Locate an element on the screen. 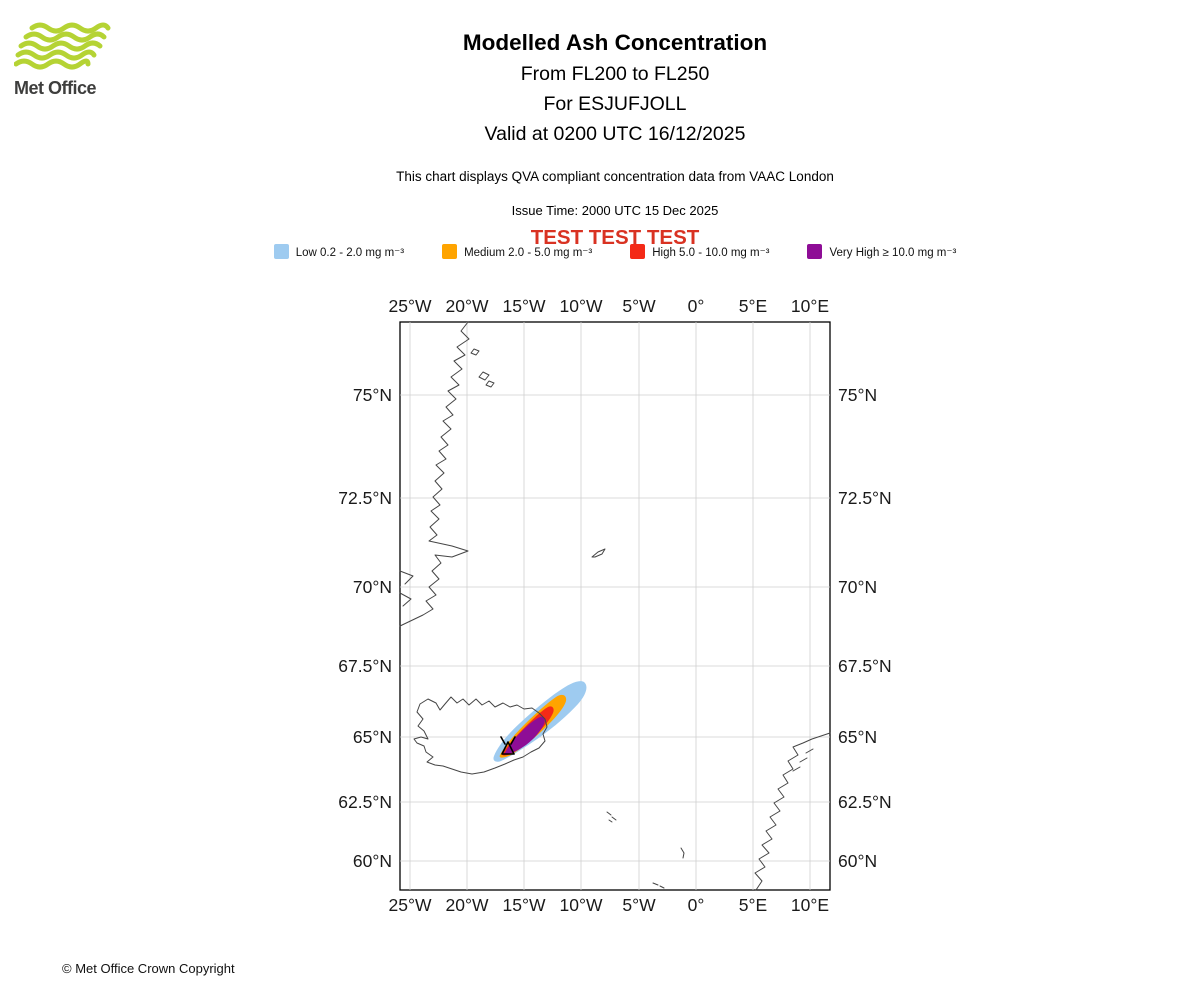  volcano-symbol is located at coordinates (508, 748).